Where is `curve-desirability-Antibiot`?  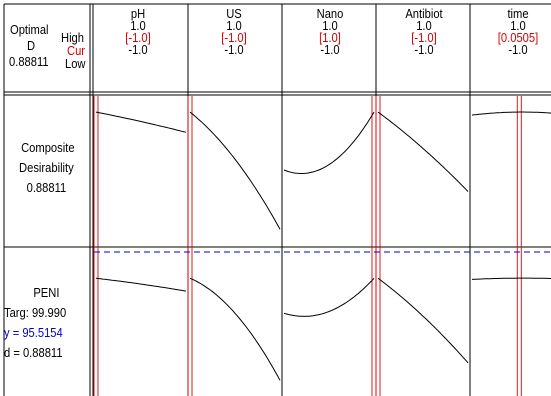 curve-desirability-Antibiot is located at coordinates (423, 151).